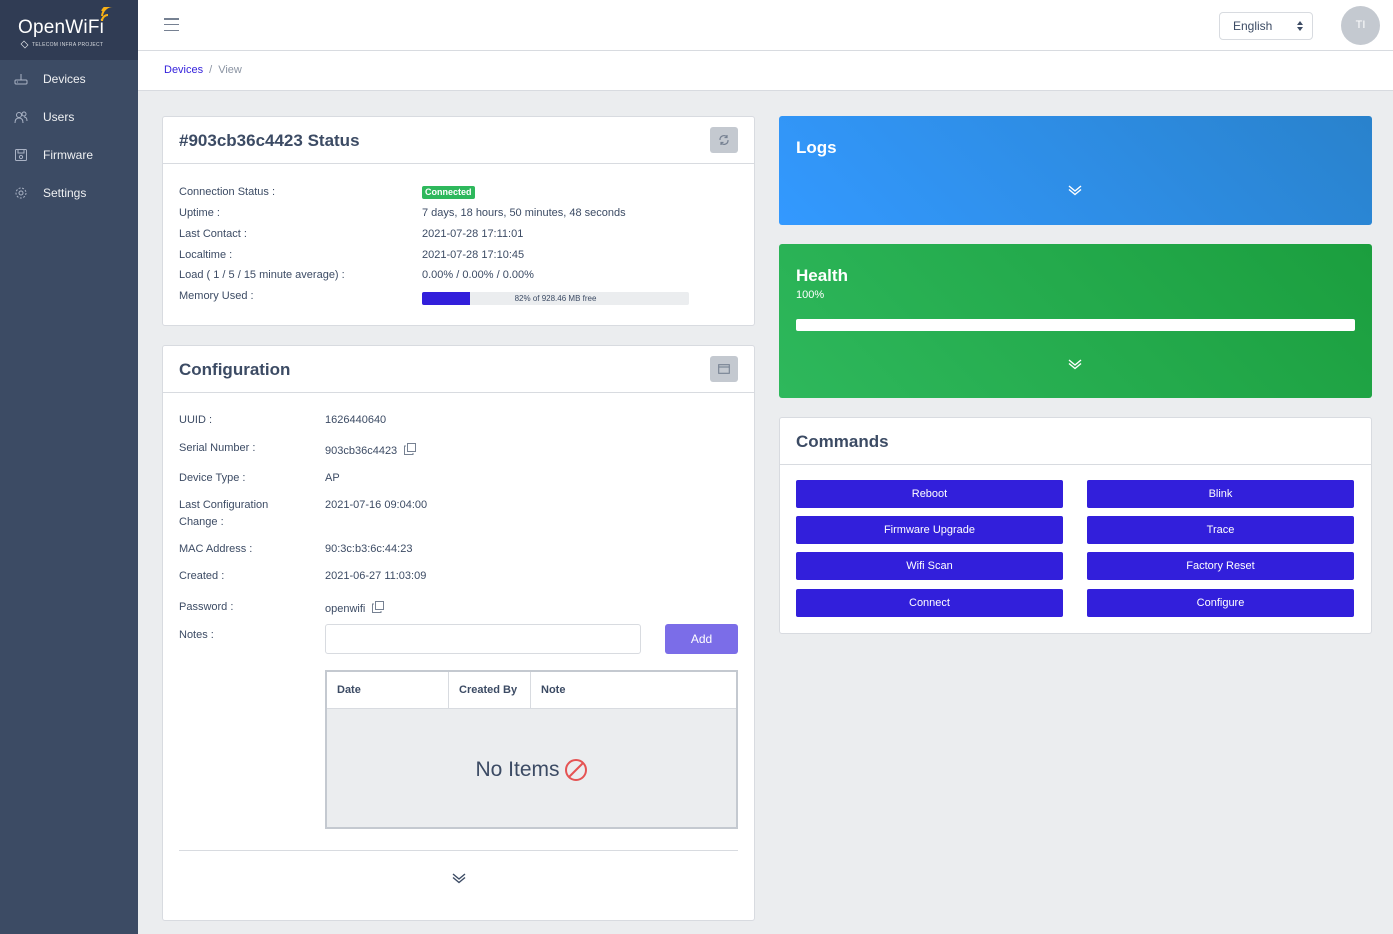 Image resolution: width=1393 pixels, height=934 pixels. Describe the element at coordinates (929, 603) in the screenshot. I see `connect-button: Connect` at that location.